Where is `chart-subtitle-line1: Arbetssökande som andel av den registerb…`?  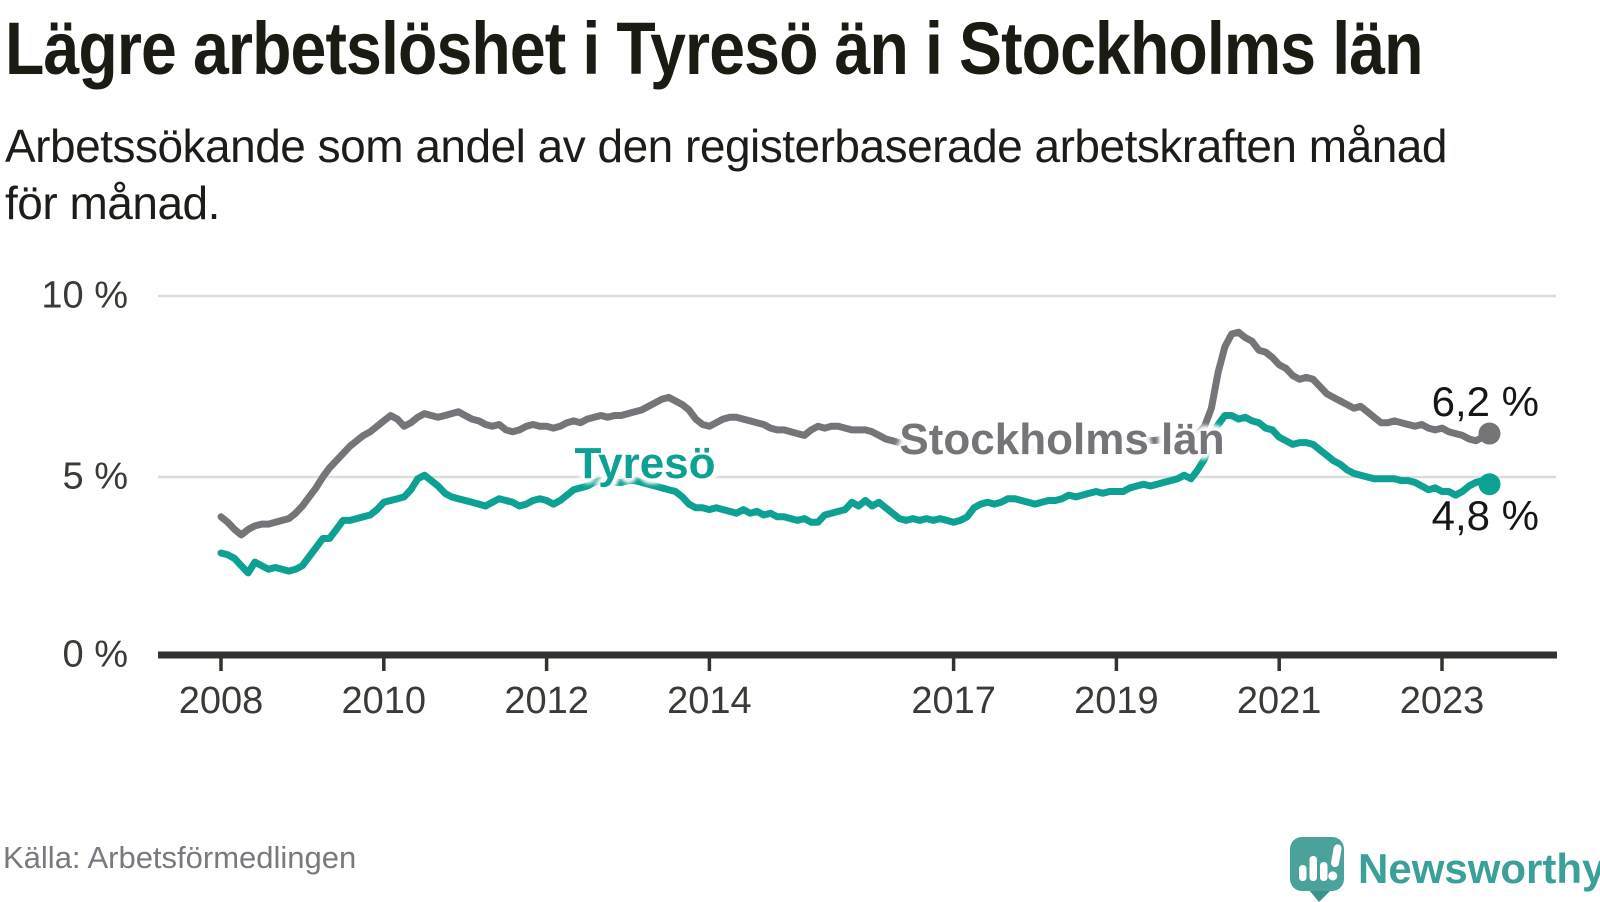 chart-subtitle-line1: Arbetssökande som andel av den registerb… is located at coordinates (726, 146).